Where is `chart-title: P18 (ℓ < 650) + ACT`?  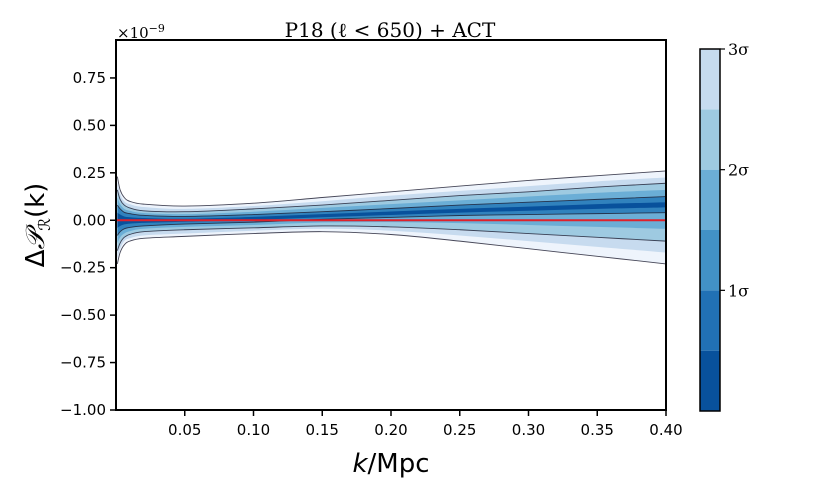 chart-title: P18 (ℓ < 650) + ACT is located at coordinates (390, 30).